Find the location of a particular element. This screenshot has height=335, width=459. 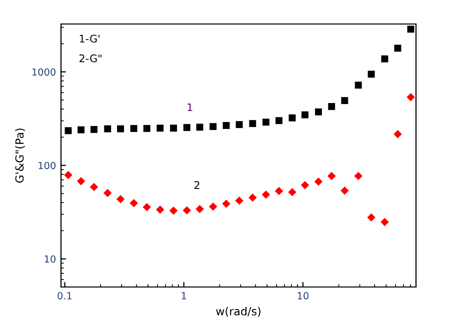

y-tick-label: 1000 is located at coordinates (44, 72).